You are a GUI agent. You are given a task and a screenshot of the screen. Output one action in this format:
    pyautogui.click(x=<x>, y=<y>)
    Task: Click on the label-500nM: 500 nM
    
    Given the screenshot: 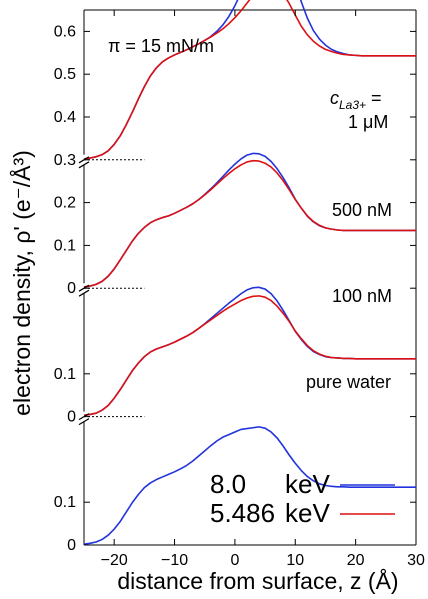 What is the action you would take?
    pyautogui.click(x=362, y=210)
    